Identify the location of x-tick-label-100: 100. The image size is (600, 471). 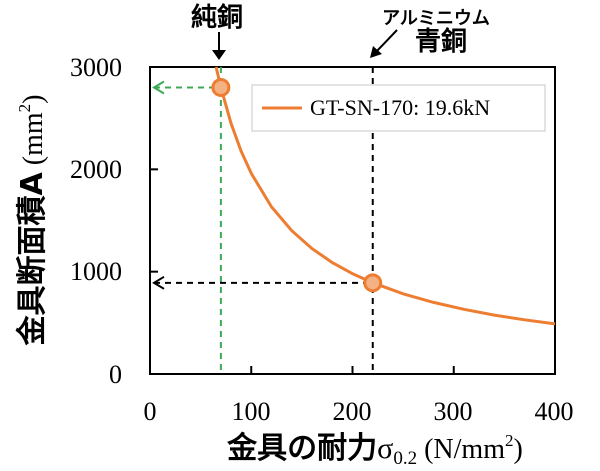
(251, 411).